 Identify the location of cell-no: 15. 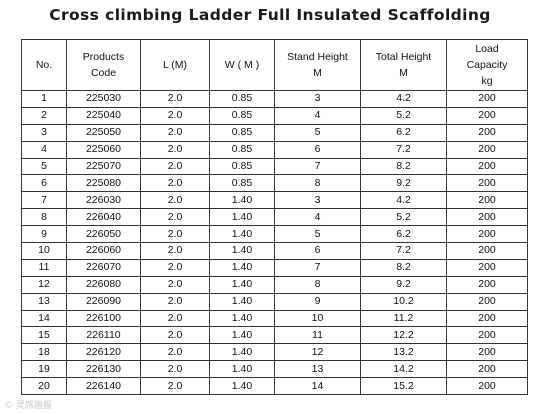
(44, 335).